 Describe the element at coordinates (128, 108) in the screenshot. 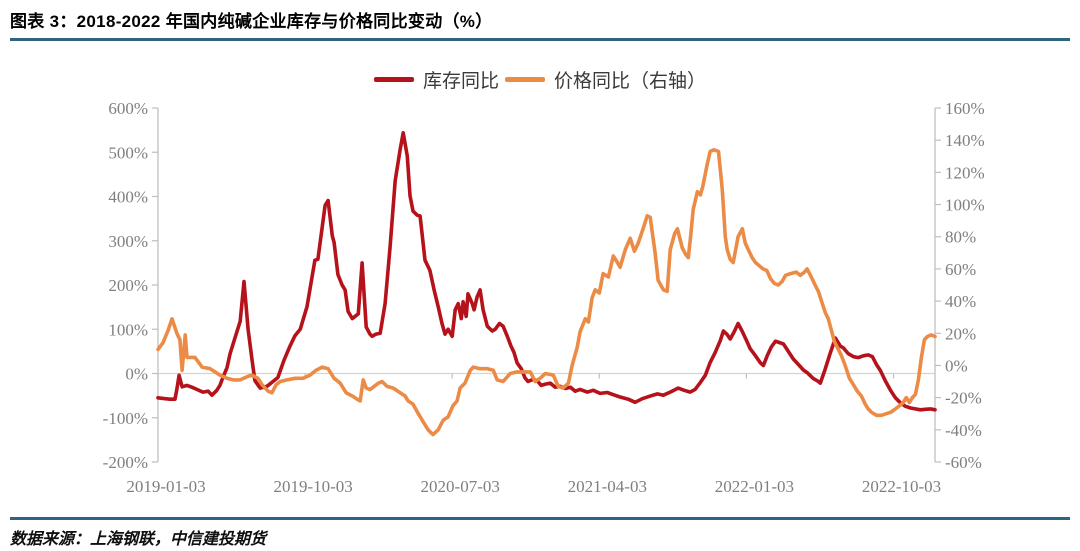

I see `left-axis-label-0: 600%` at that location.